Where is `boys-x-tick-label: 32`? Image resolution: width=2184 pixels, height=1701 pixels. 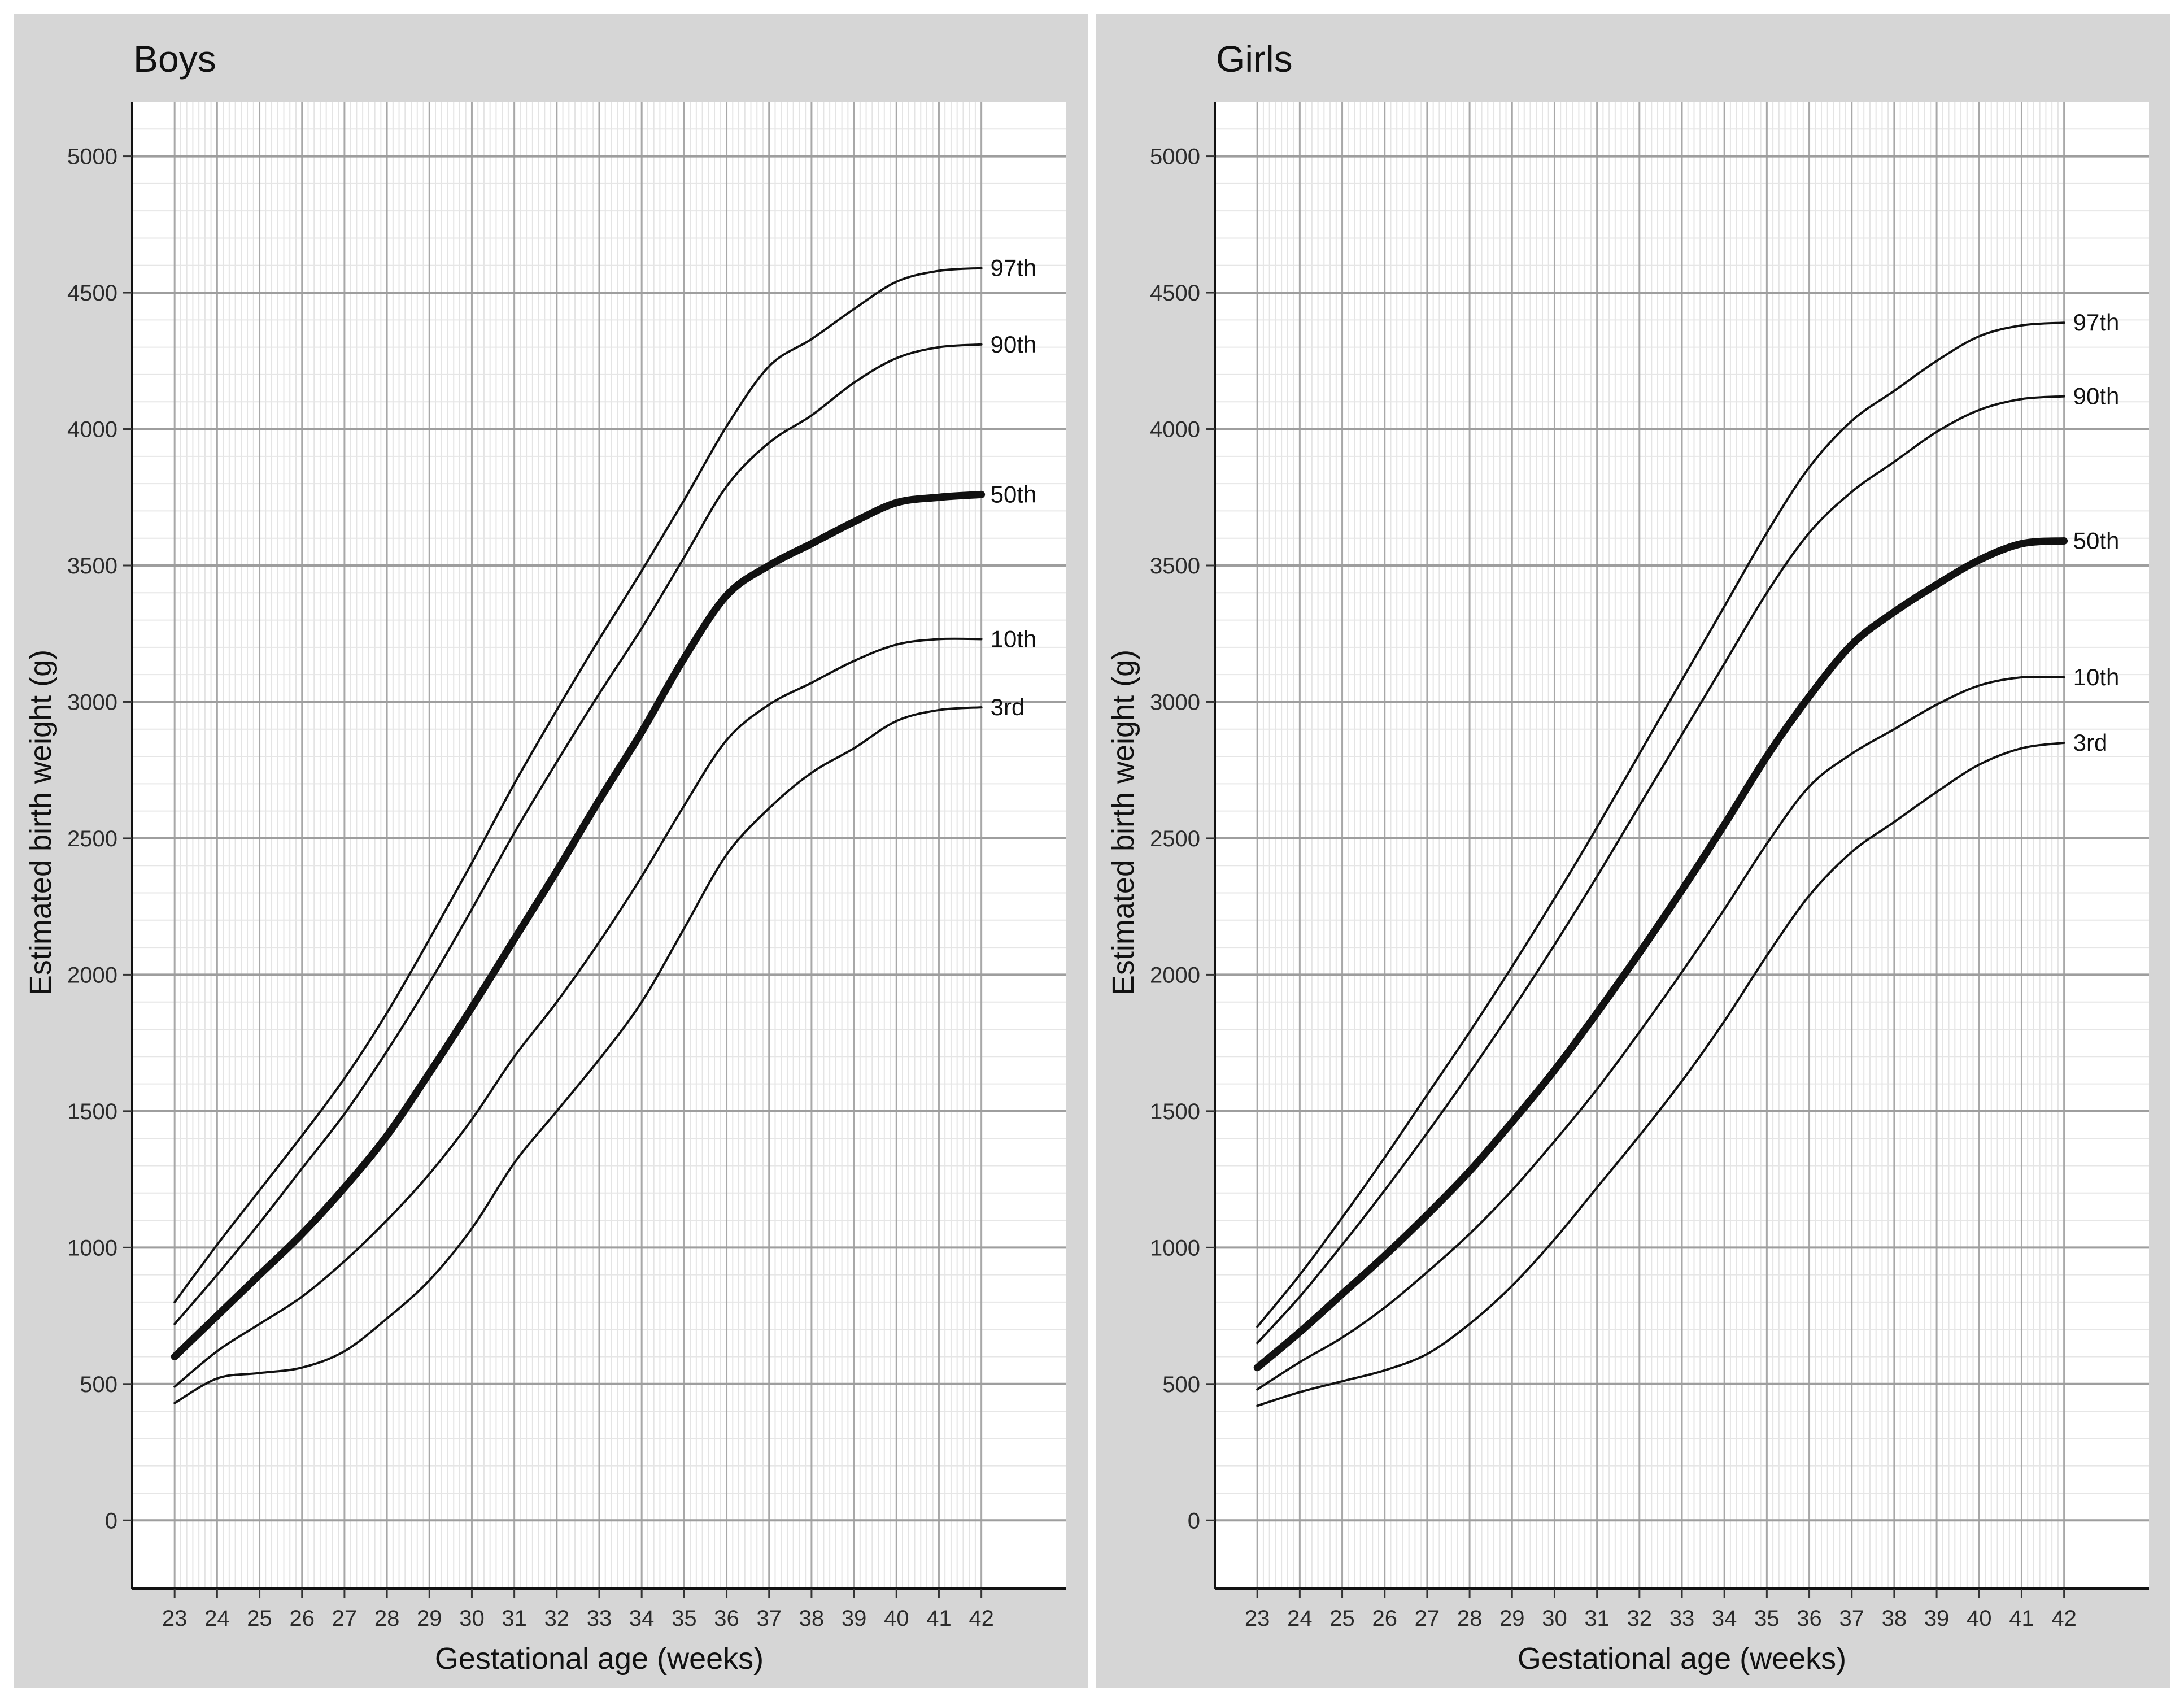
boys-x-tick-label: 32 is located at coordinates (557, 1618).